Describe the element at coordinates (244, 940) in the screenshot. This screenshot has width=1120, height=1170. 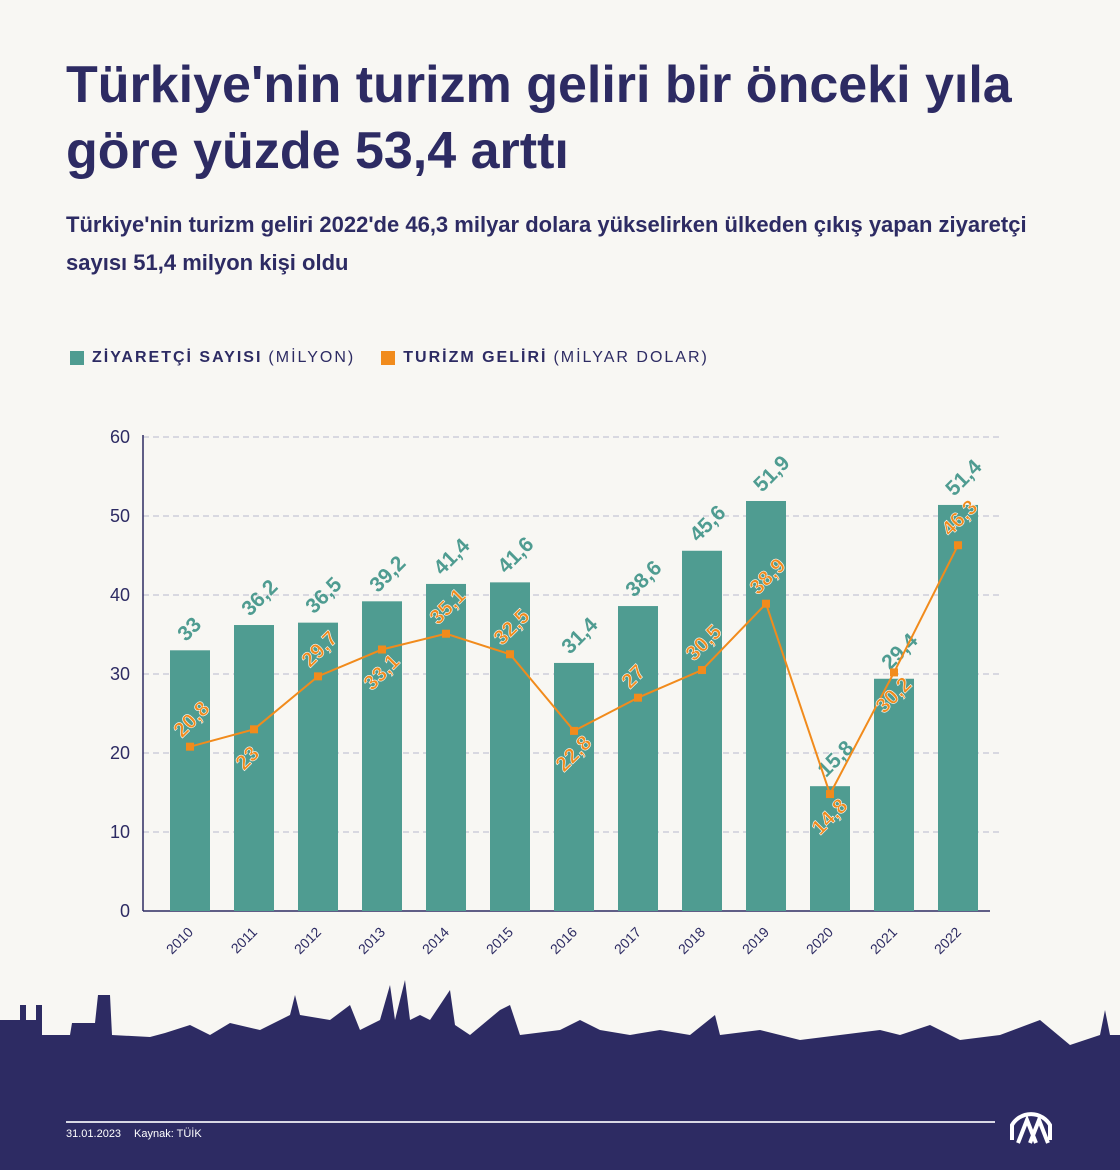
I see `x-tick-label: 2011` at that location.